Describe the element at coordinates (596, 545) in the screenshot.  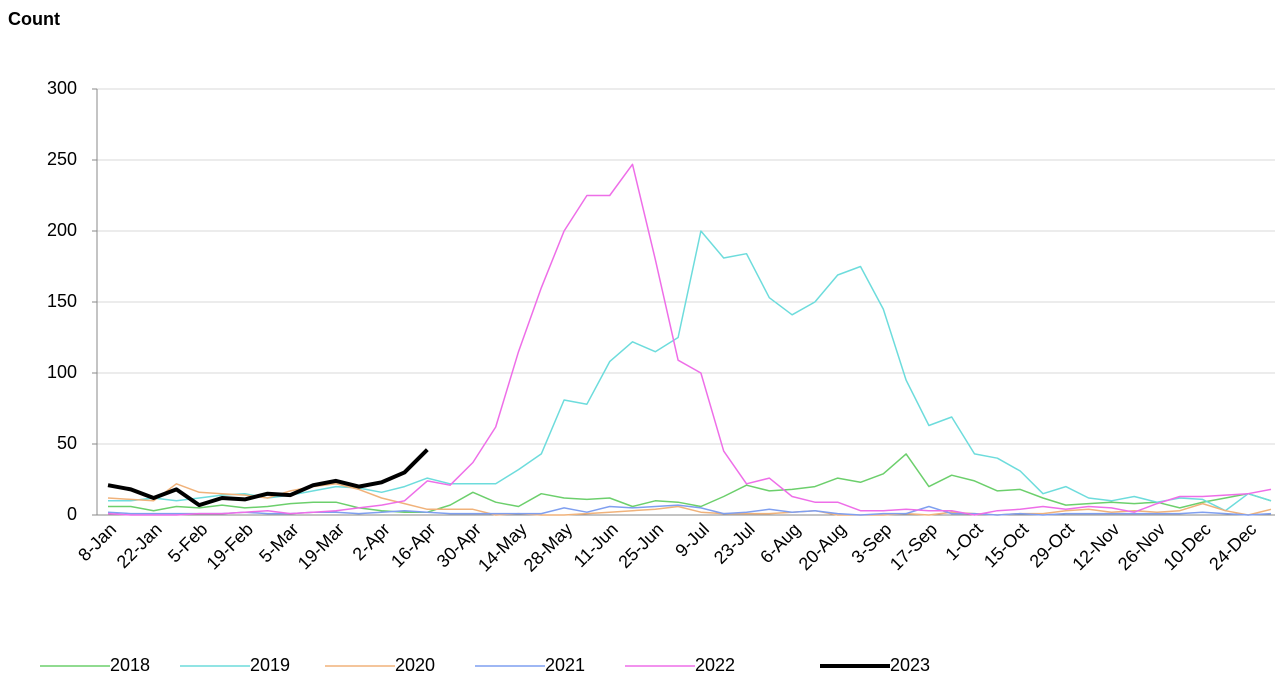
I see `x-tick-label: 11-Jun` at that location.